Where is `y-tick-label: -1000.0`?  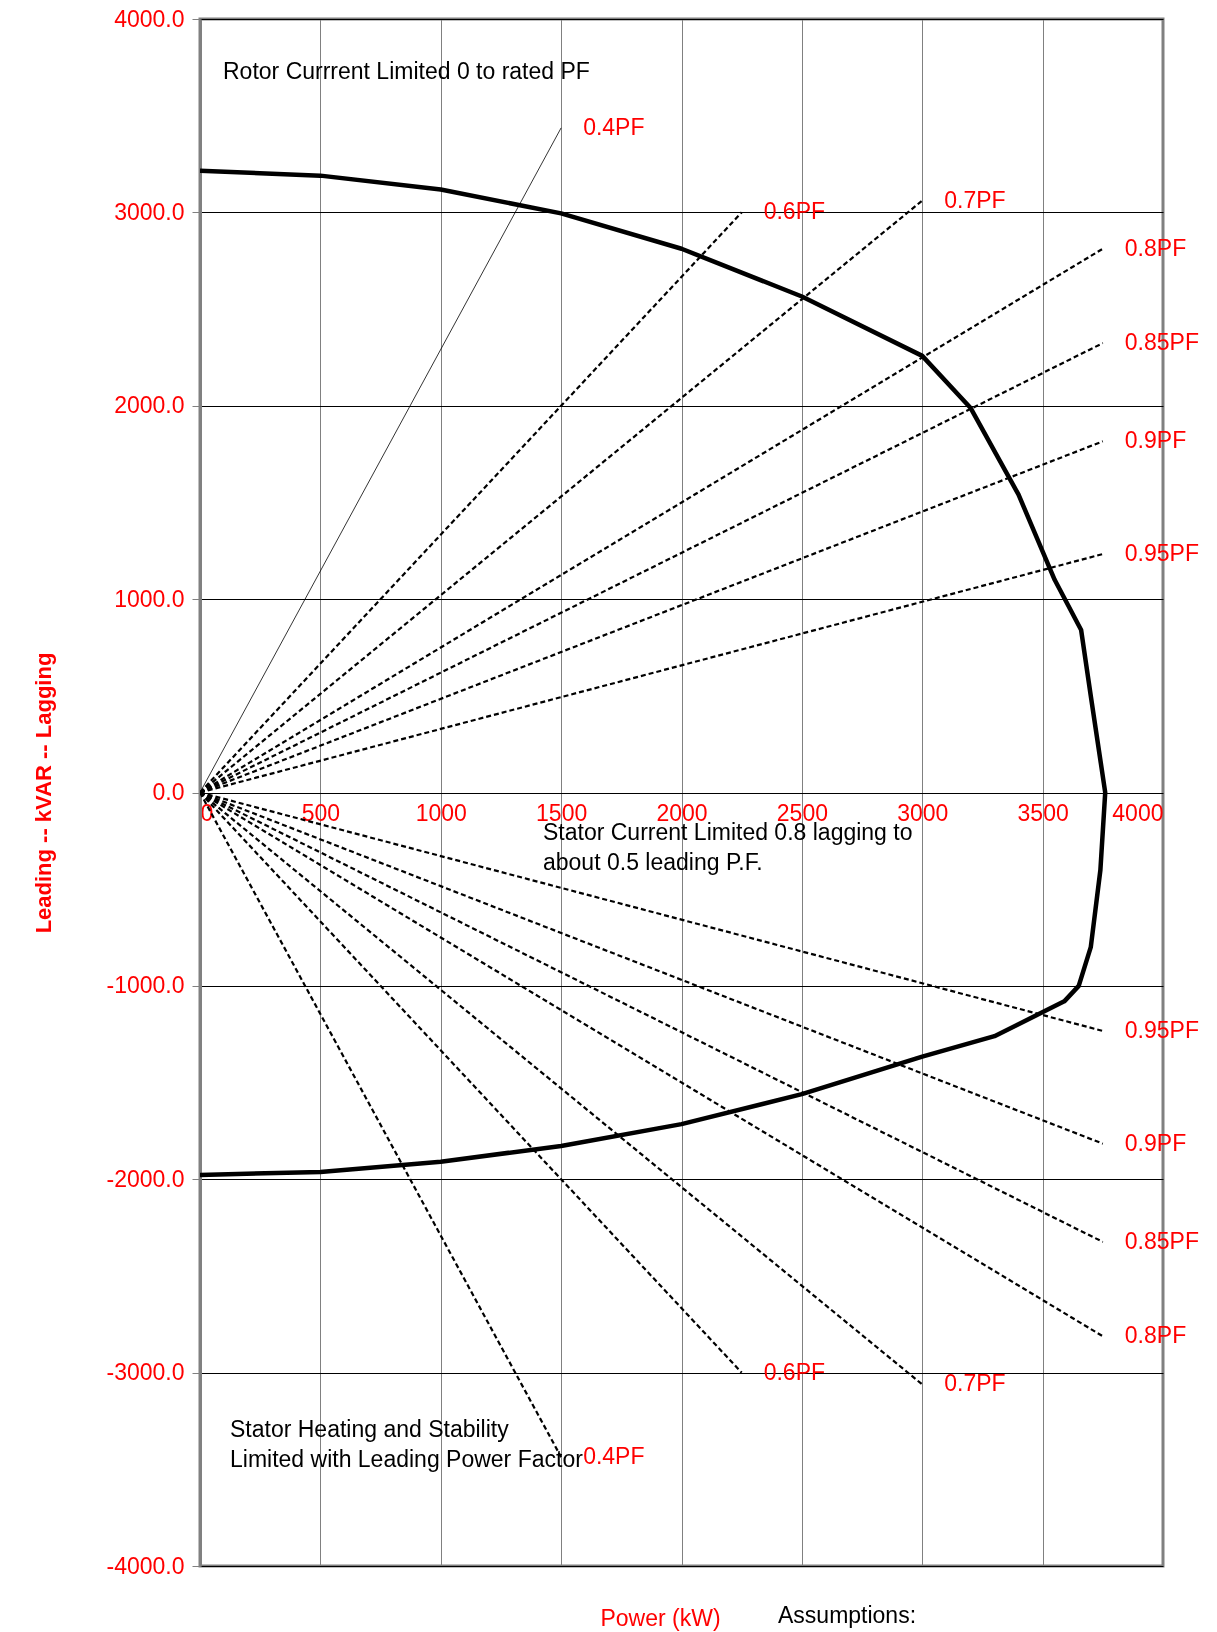 y-tick-label: -1000.0 is located at coordinates (145, 985).